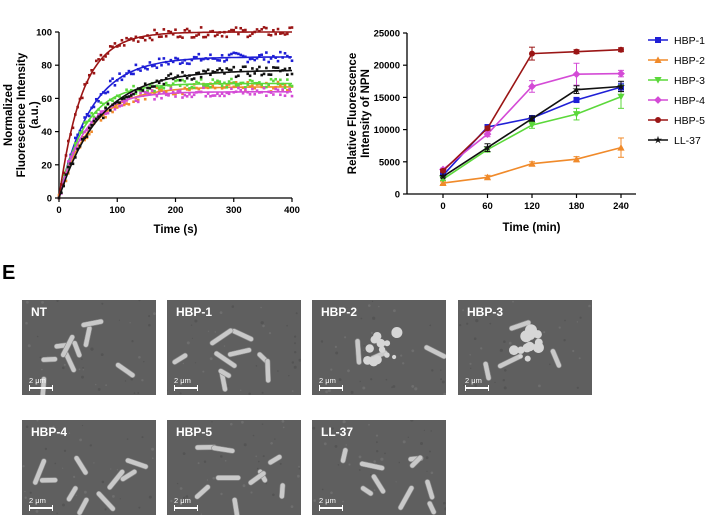 The image size is (708, 531). What do you see at coordinates (532, 206) in the screenshot?
I see `x-tick-label: 120` at bounding box center [532, 206].